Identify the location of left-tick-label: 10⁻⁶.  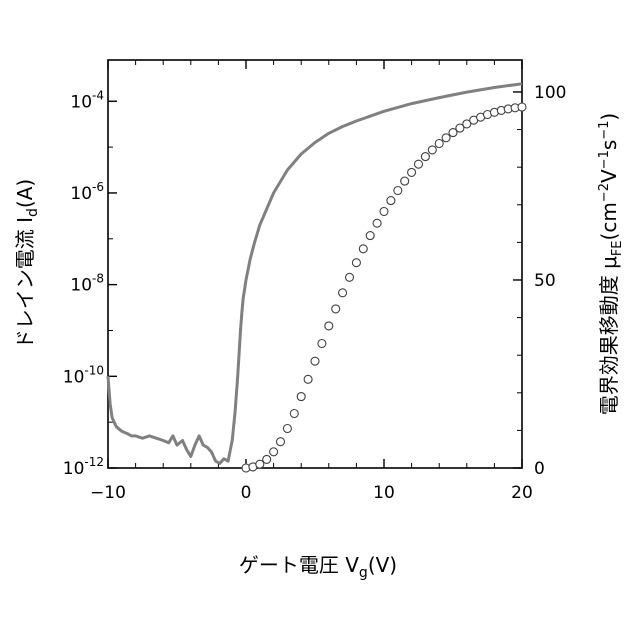
(87, 192).